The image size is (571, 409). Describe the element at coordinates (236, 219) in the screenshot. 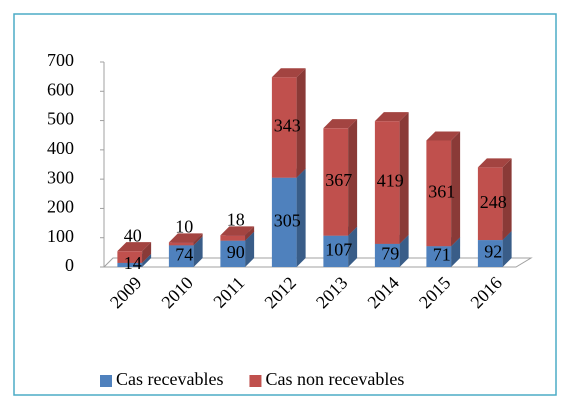

I see `data-label: 18` at that location.